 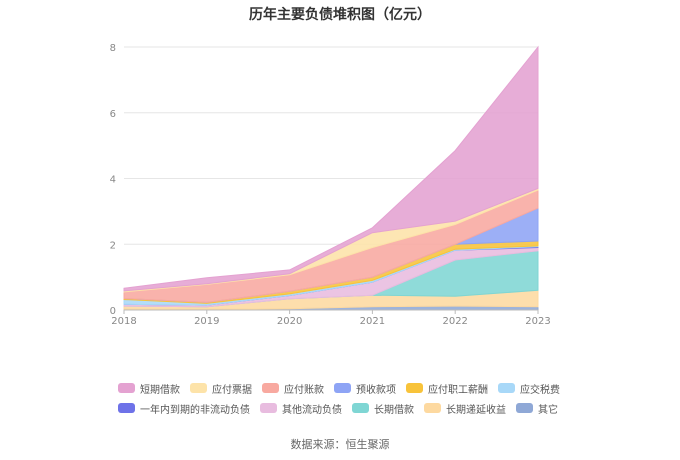 I want to click on legend-item: 应交税费, so click(x=529, y=388).